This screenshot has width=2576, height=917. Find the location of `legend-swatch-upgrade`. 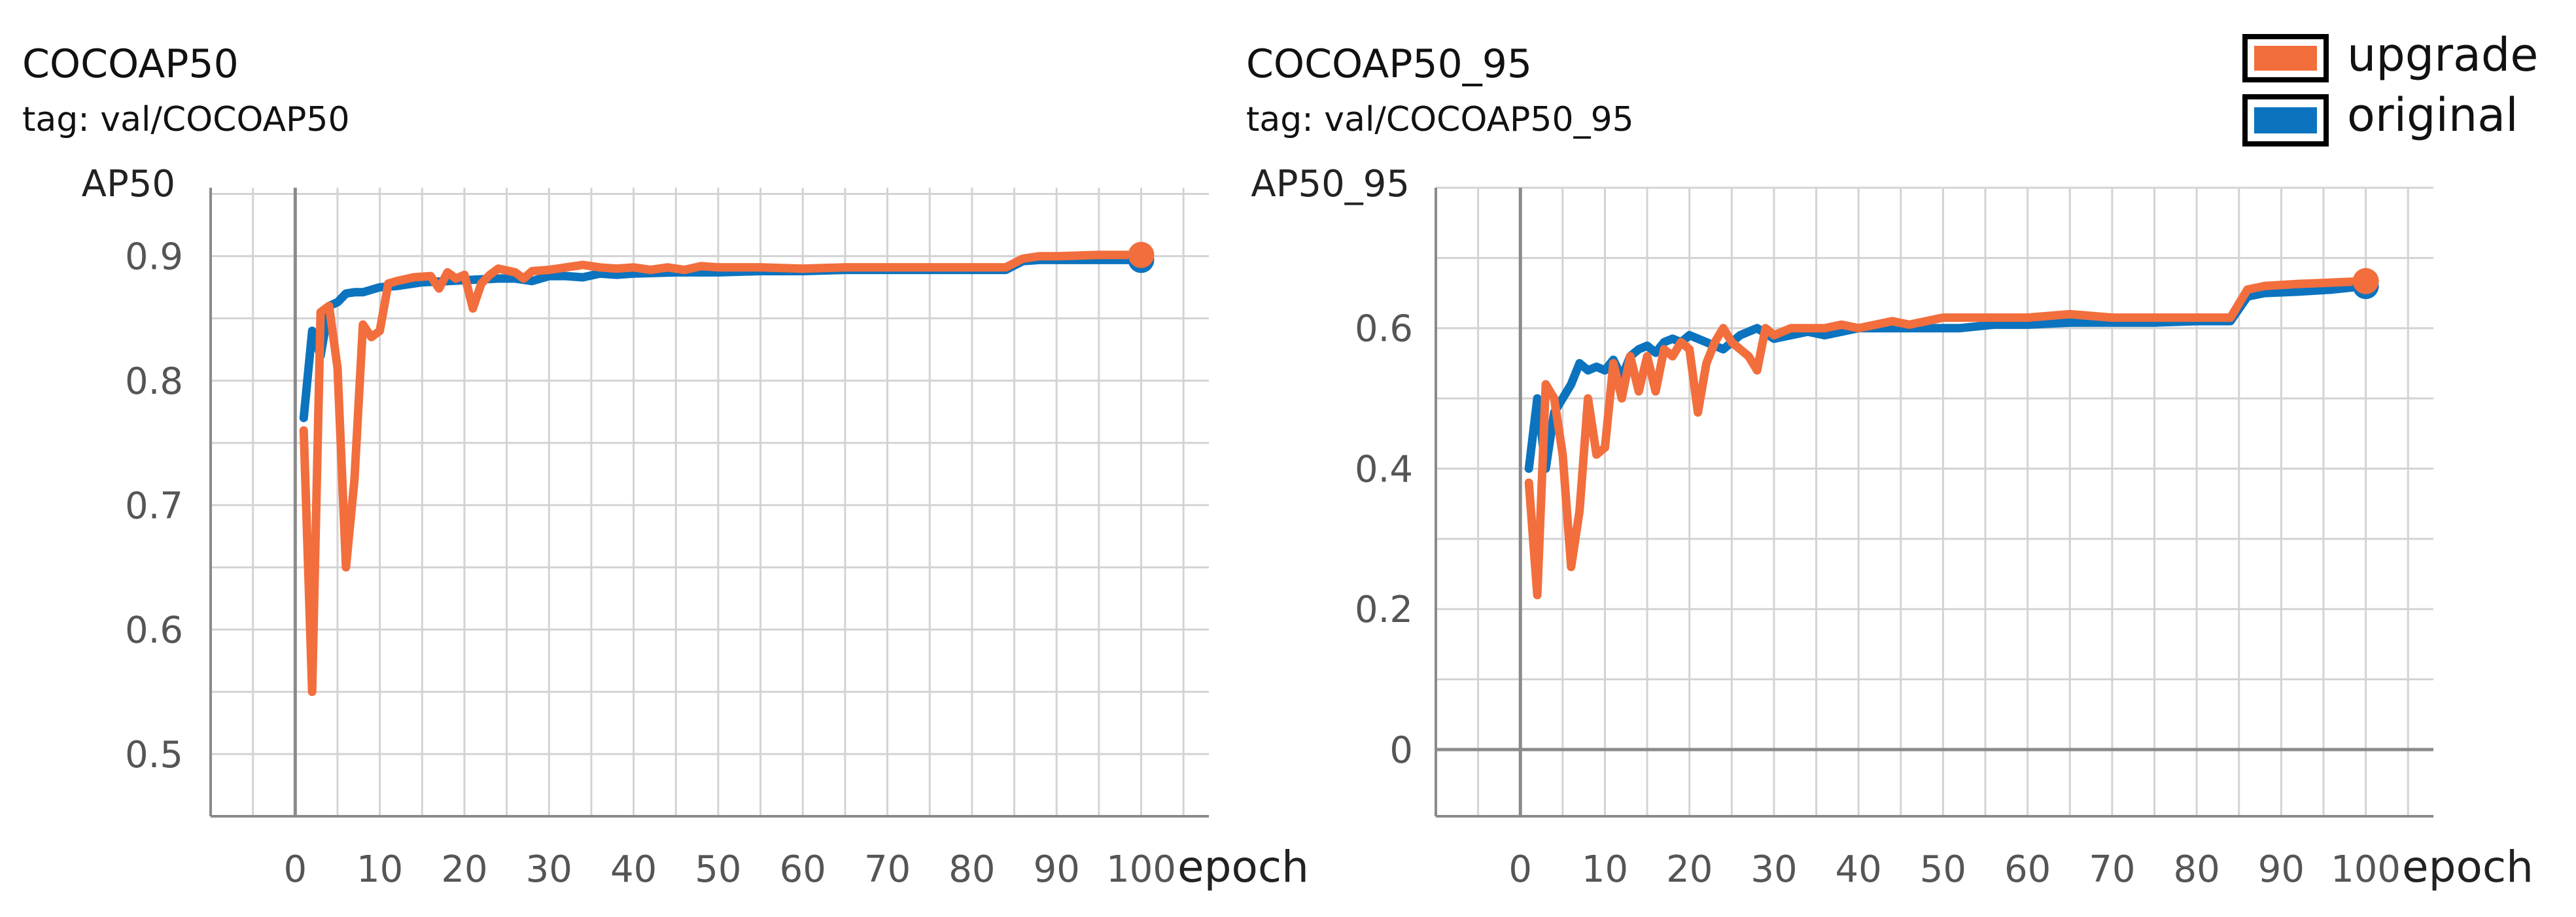

legend-swatch-upgrade is located at coordinates (2286, 58).